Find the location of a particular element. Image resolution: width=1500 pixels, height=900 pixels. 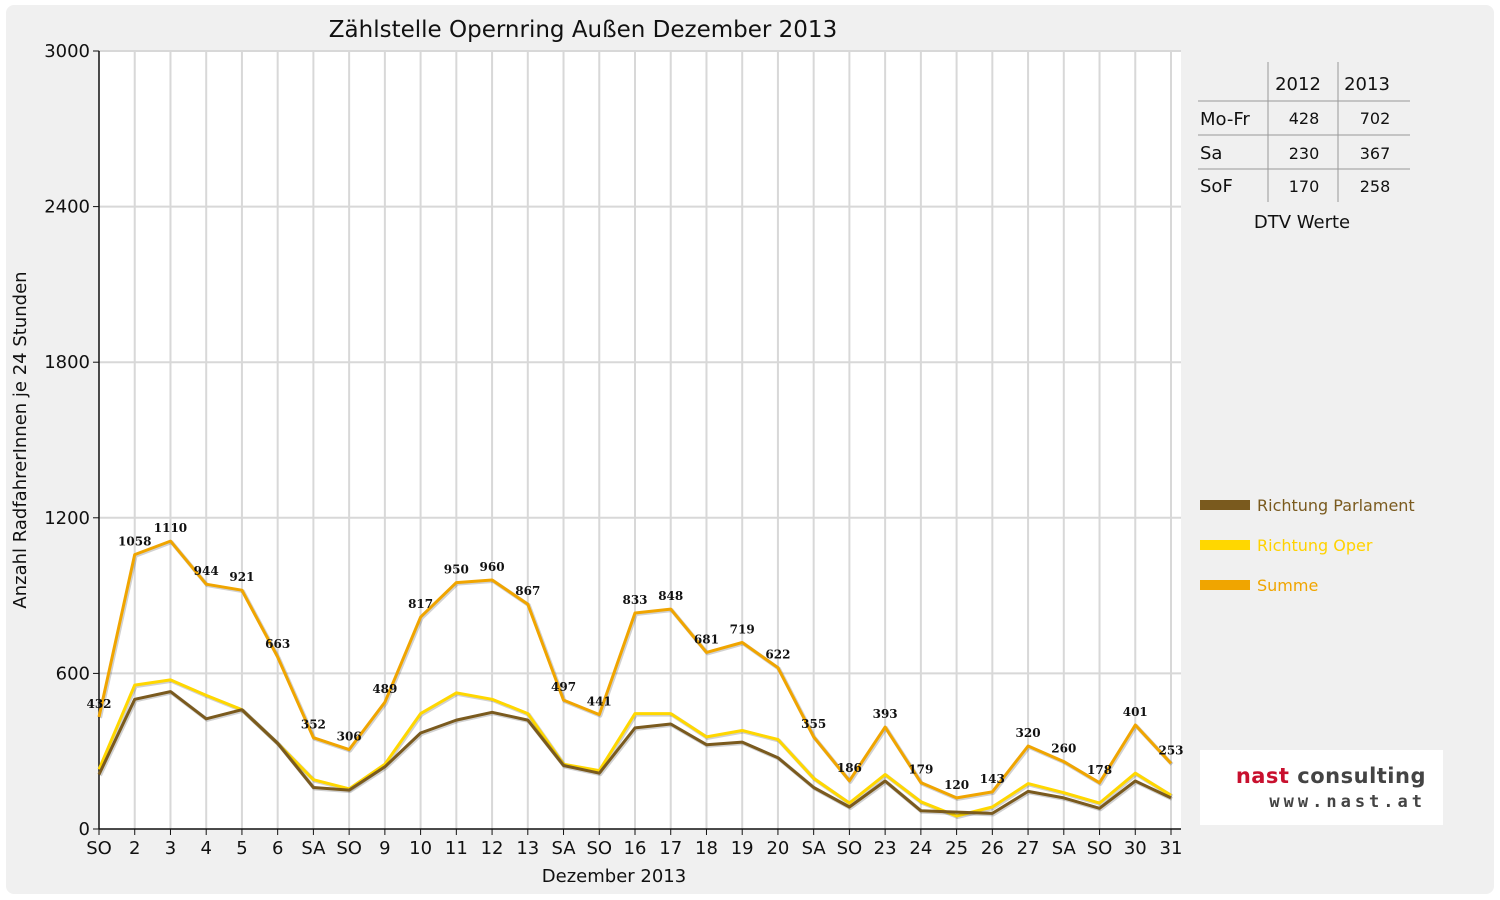

data-label: 143 is located at coordinates (992, 779).